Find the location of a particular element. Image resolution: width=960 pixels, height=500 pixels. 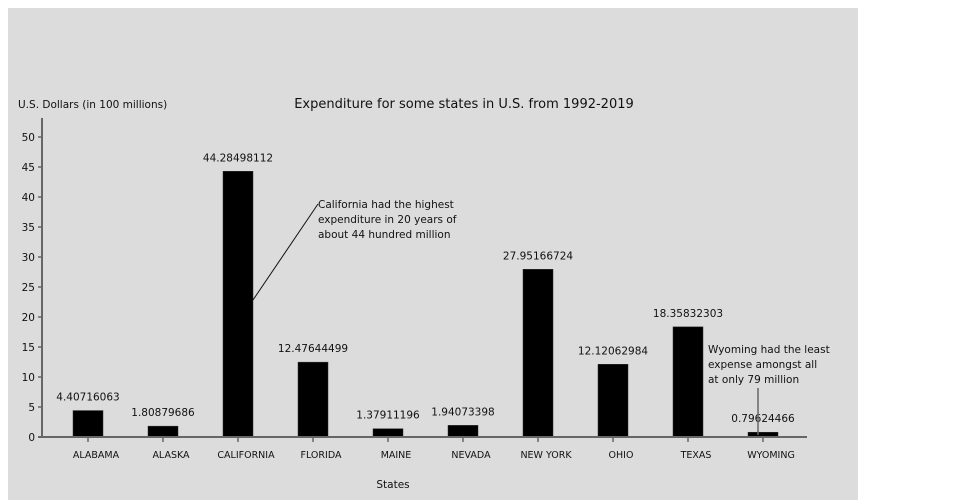

bar-maine is located at coordinates (388, 433).